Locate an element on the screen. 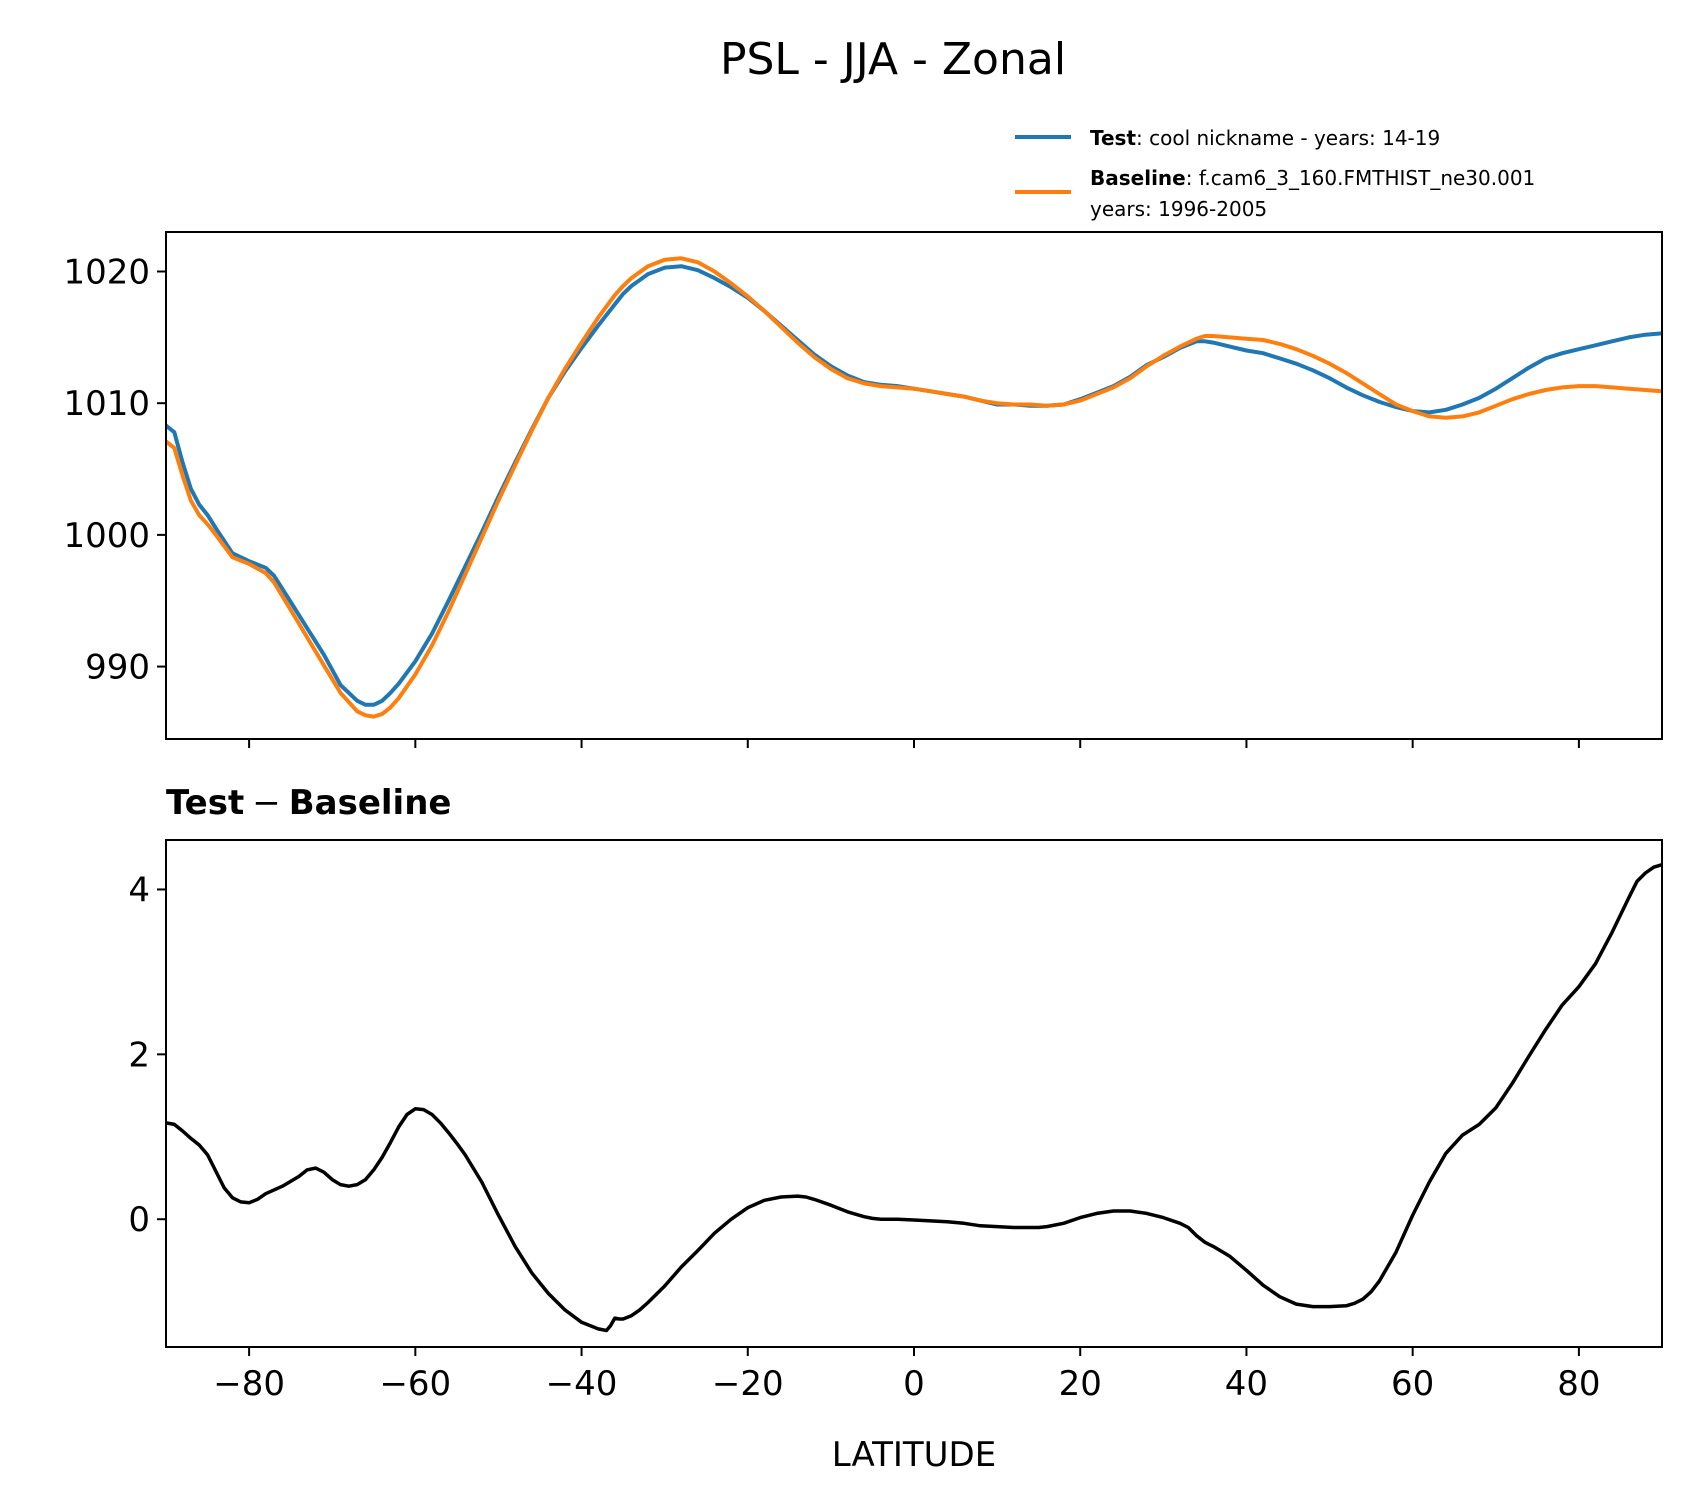 The image size is (1683, 1496). bottom-y-axis: 0 2 4 is located at coordinates (147, 1055).